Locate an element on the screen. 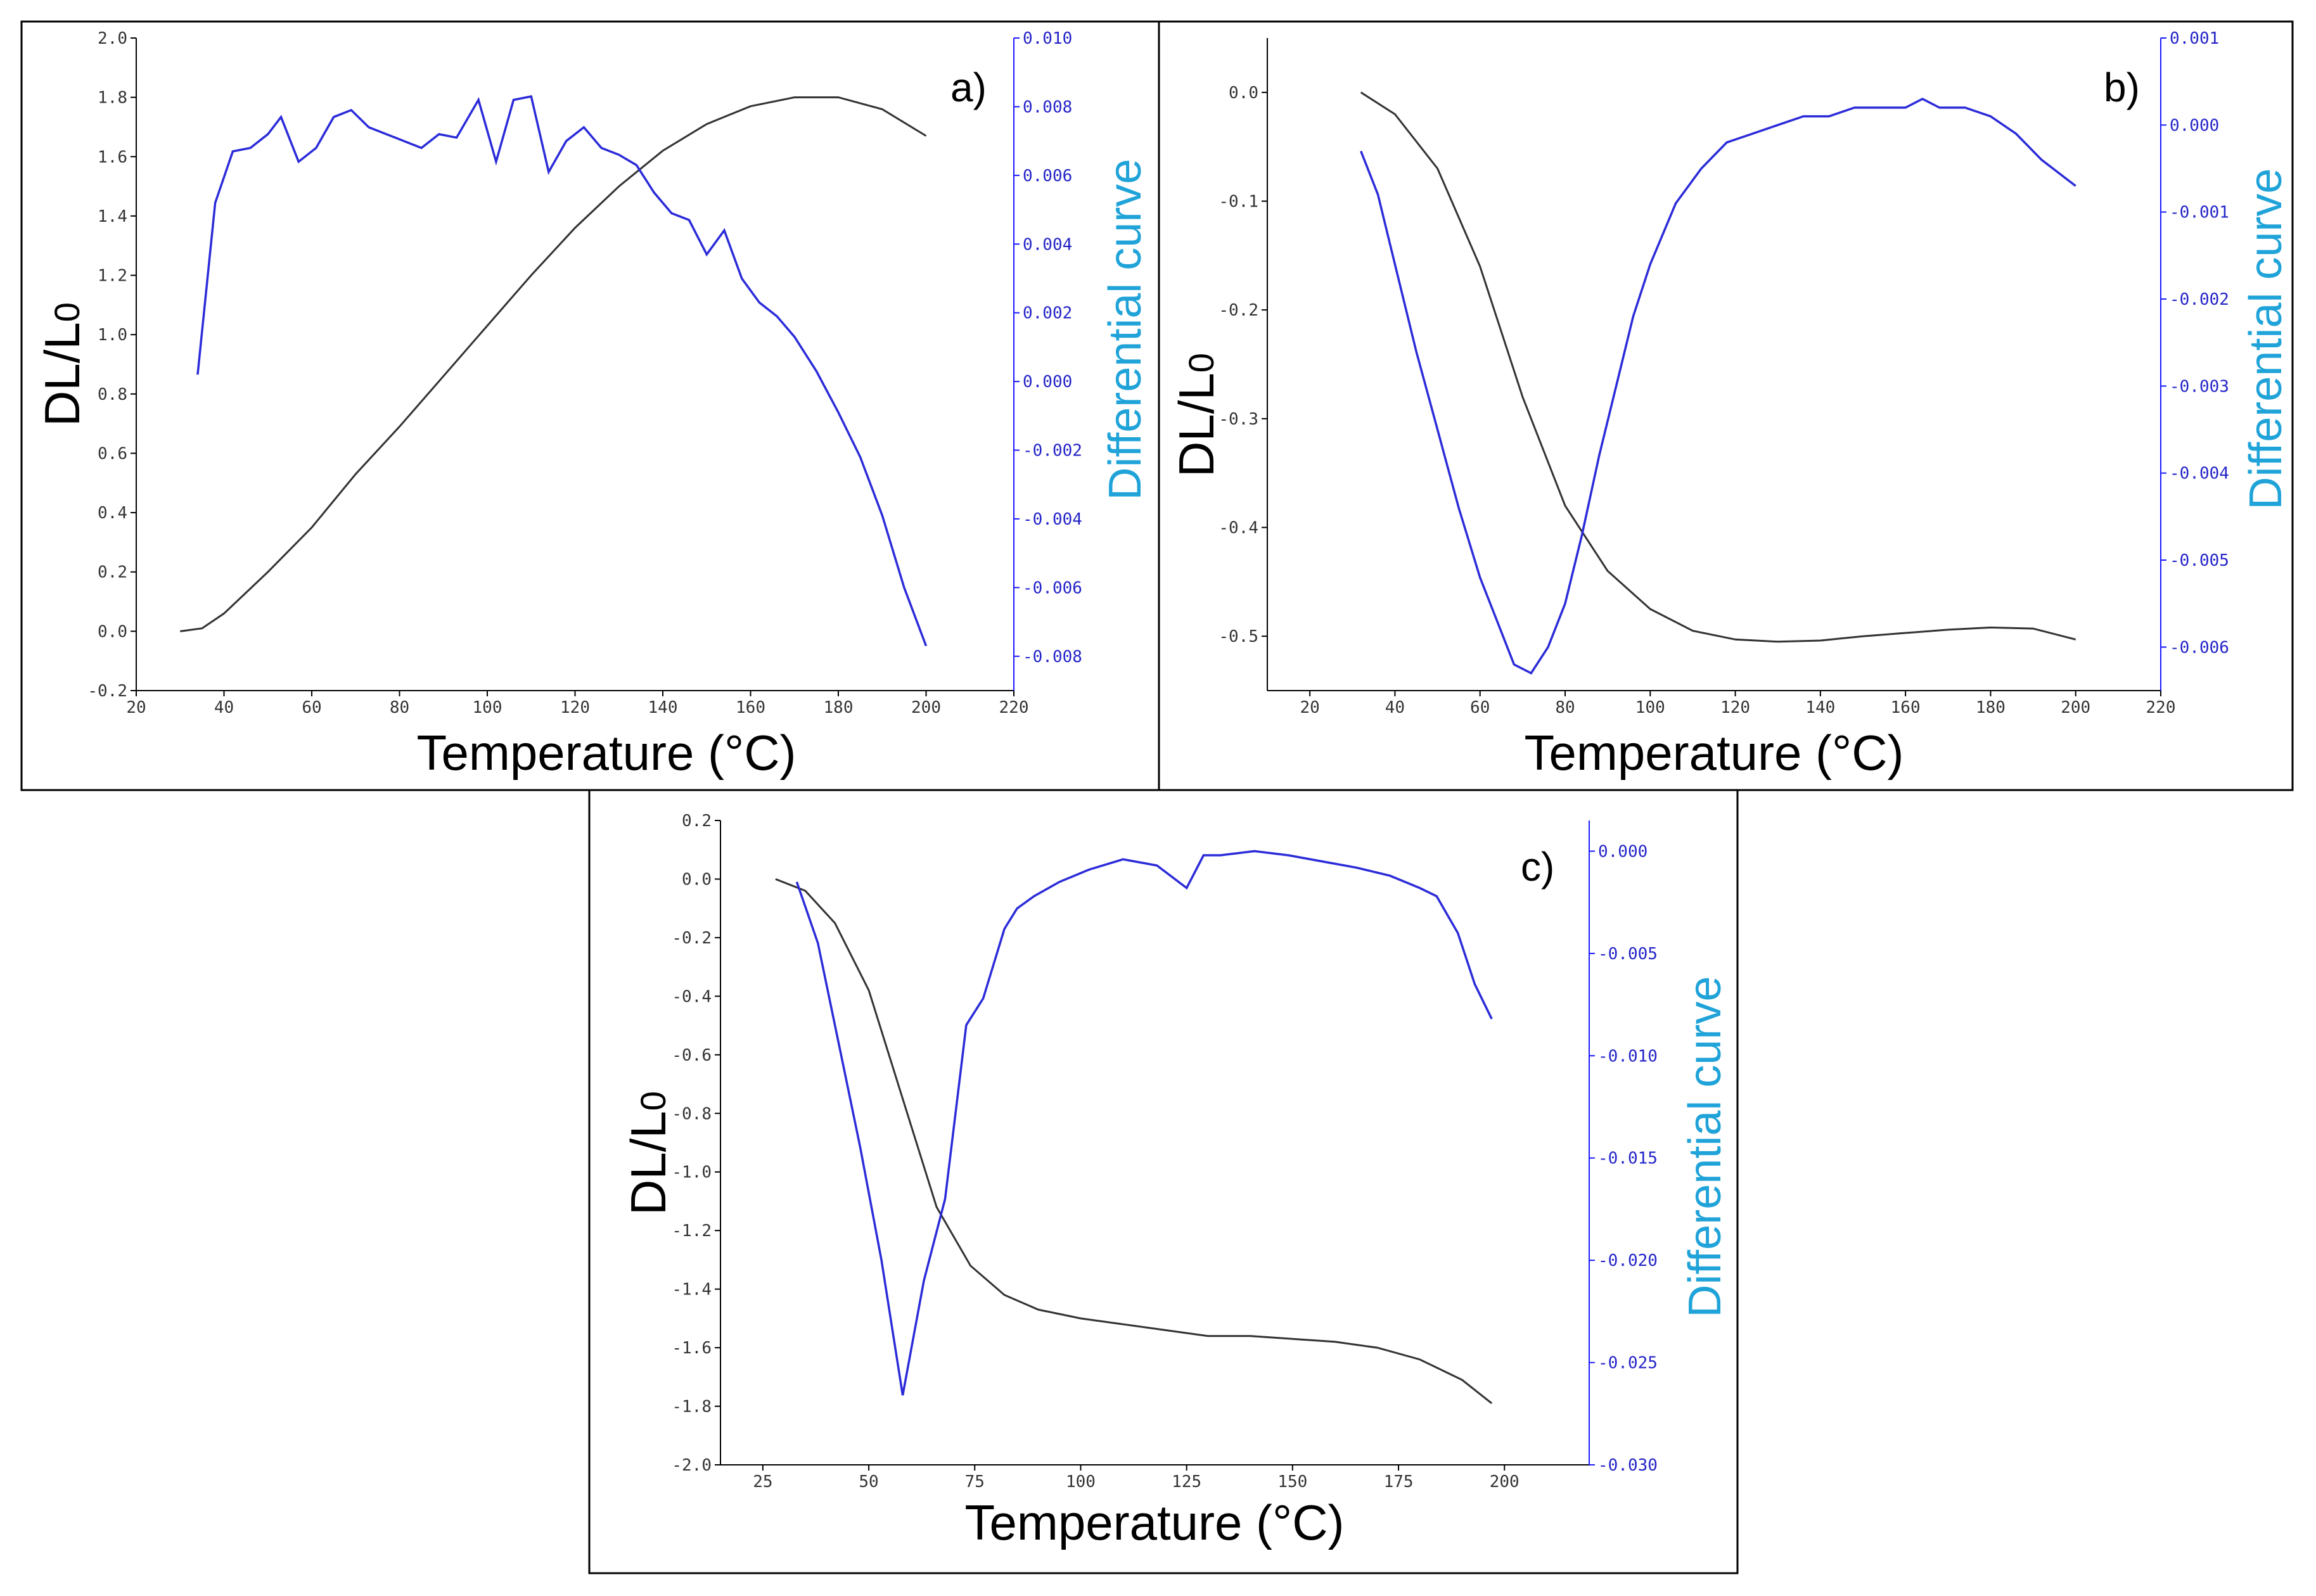 This screenshot has width=2316, height=1596. panel-a-y2-tick-label: 0.000 is located at coordinates (1047, 383).